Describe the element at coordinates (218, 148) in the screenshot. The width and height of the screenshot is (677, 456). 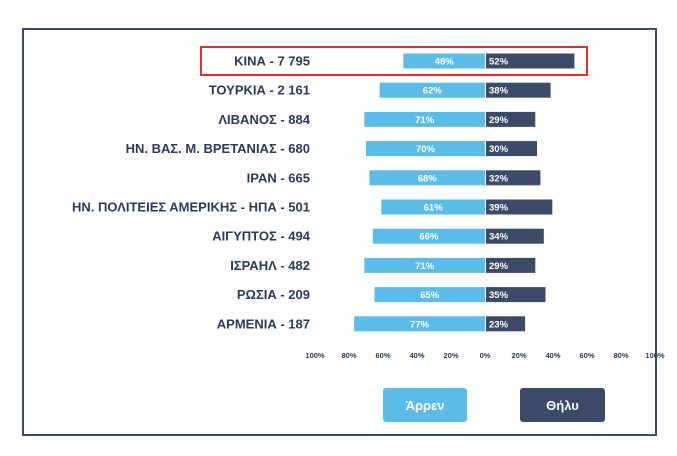
I see `category-label: ΗΝ. ΒΑΣ. Μ. ΒΡΕΤΑΝΙΑΣ - 680` at that location.